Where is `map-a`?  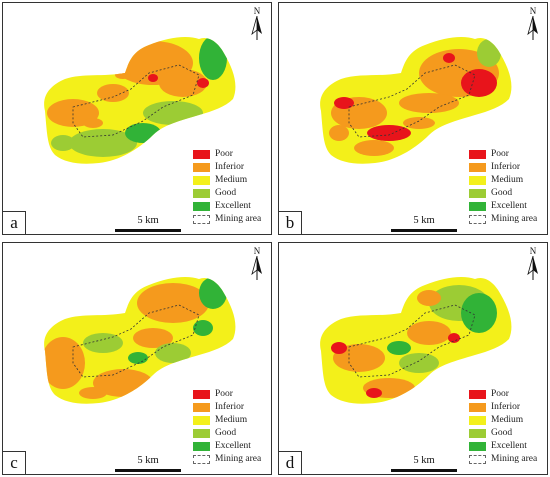 map-a is located at coordinates (140, 100).